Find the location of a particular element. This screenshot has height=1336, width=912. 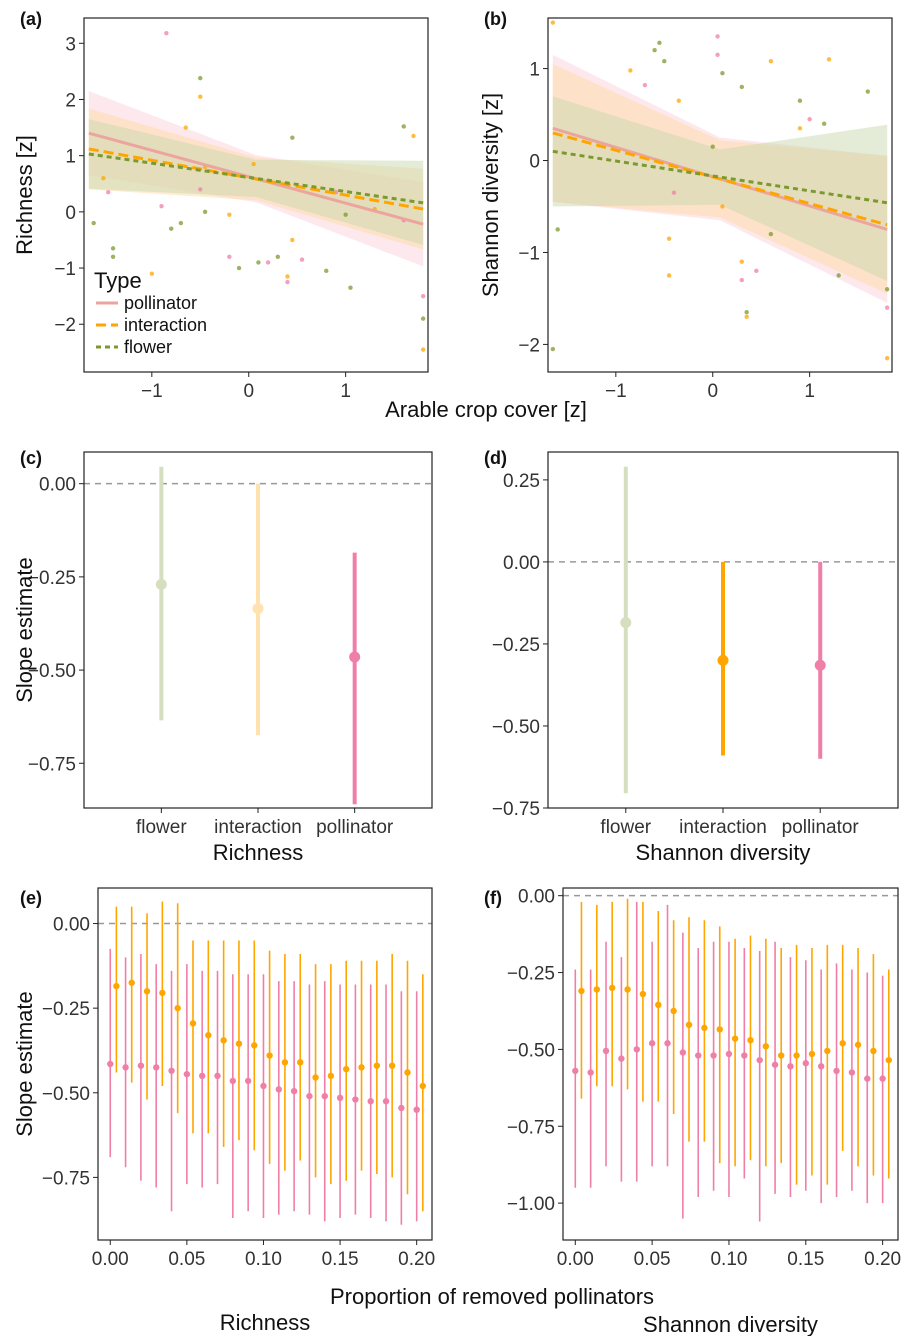

panel-e-ytick-label: −0.25 is located at coordinates (66, 1009).